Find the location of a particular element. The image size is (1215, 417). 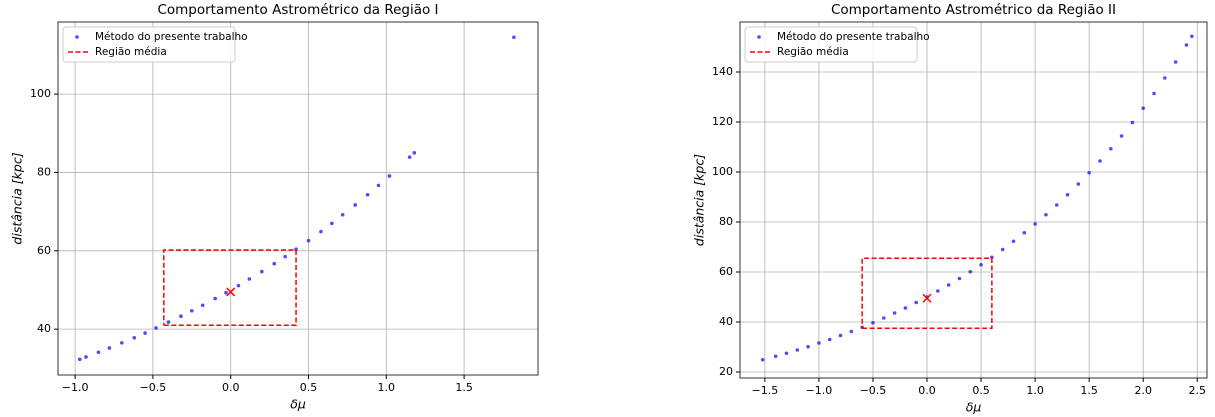

x-tick-label: 1.5 is located at coordinates (1089, 390).